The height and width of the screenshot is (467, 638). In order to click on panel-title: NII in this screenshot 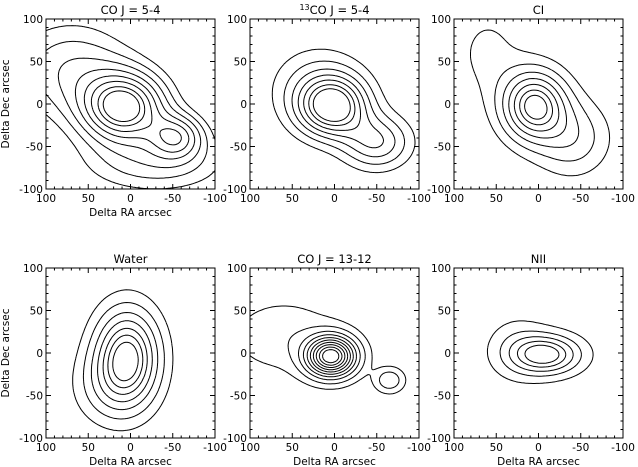, I will do `click(538, 259)`.